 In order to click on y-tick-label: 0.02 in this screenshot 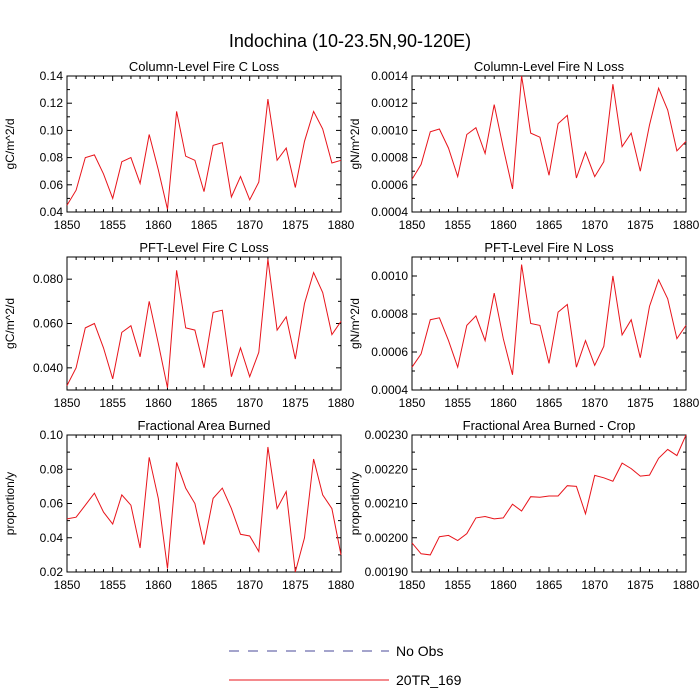, I will do `click(52, 572)`.